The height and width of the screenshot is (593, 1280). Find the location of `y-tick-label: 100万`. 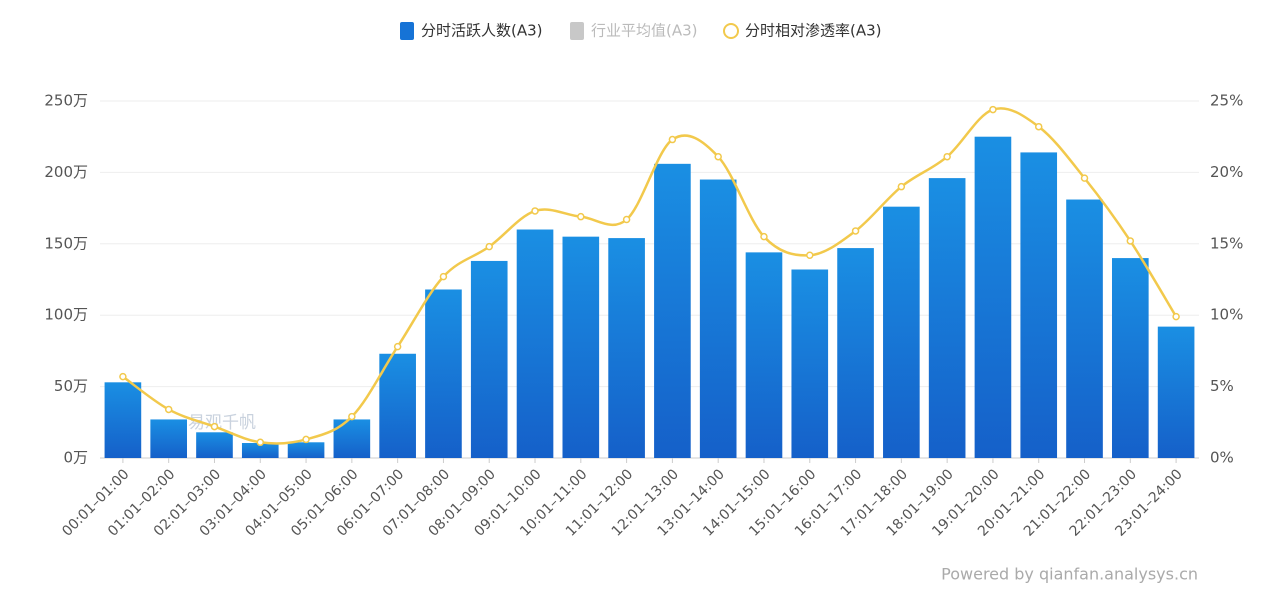

y-tick-label: 100万 is located at coordinates (66, 315).